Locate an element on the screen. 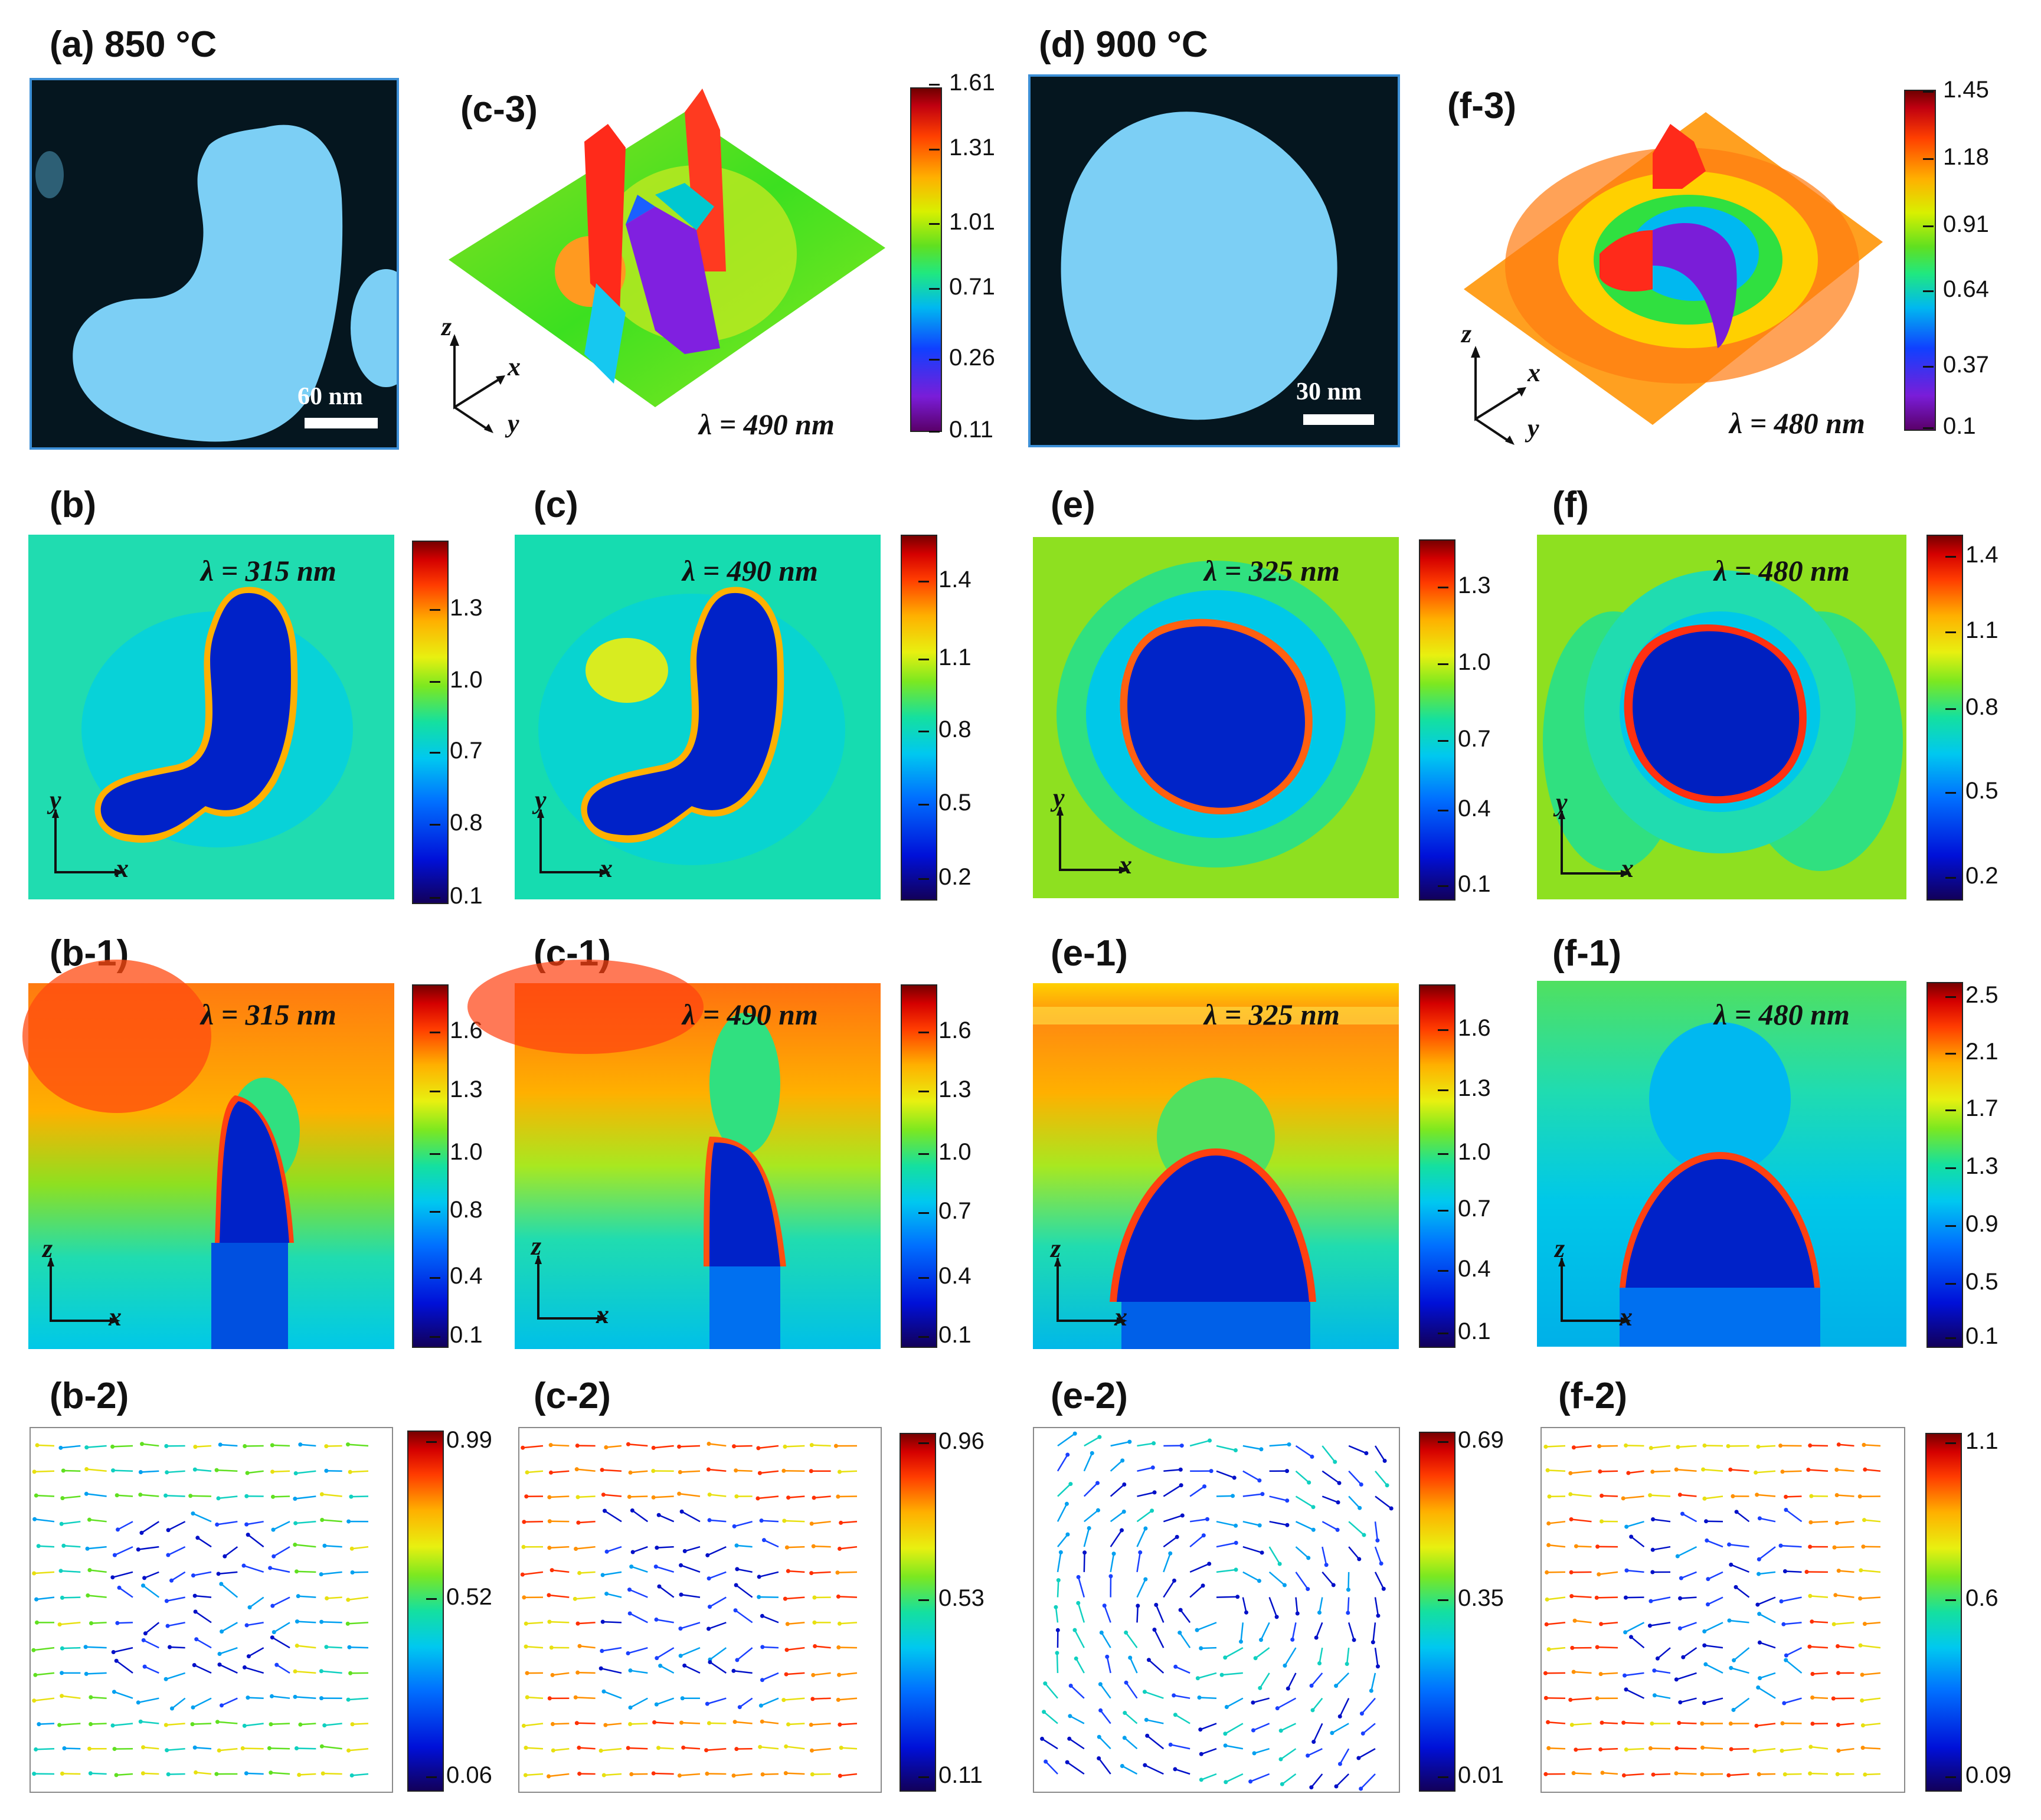 This screenshot has width=2041, height=1820. axis-label-c3-y: y is located at coordinates (513, 423).